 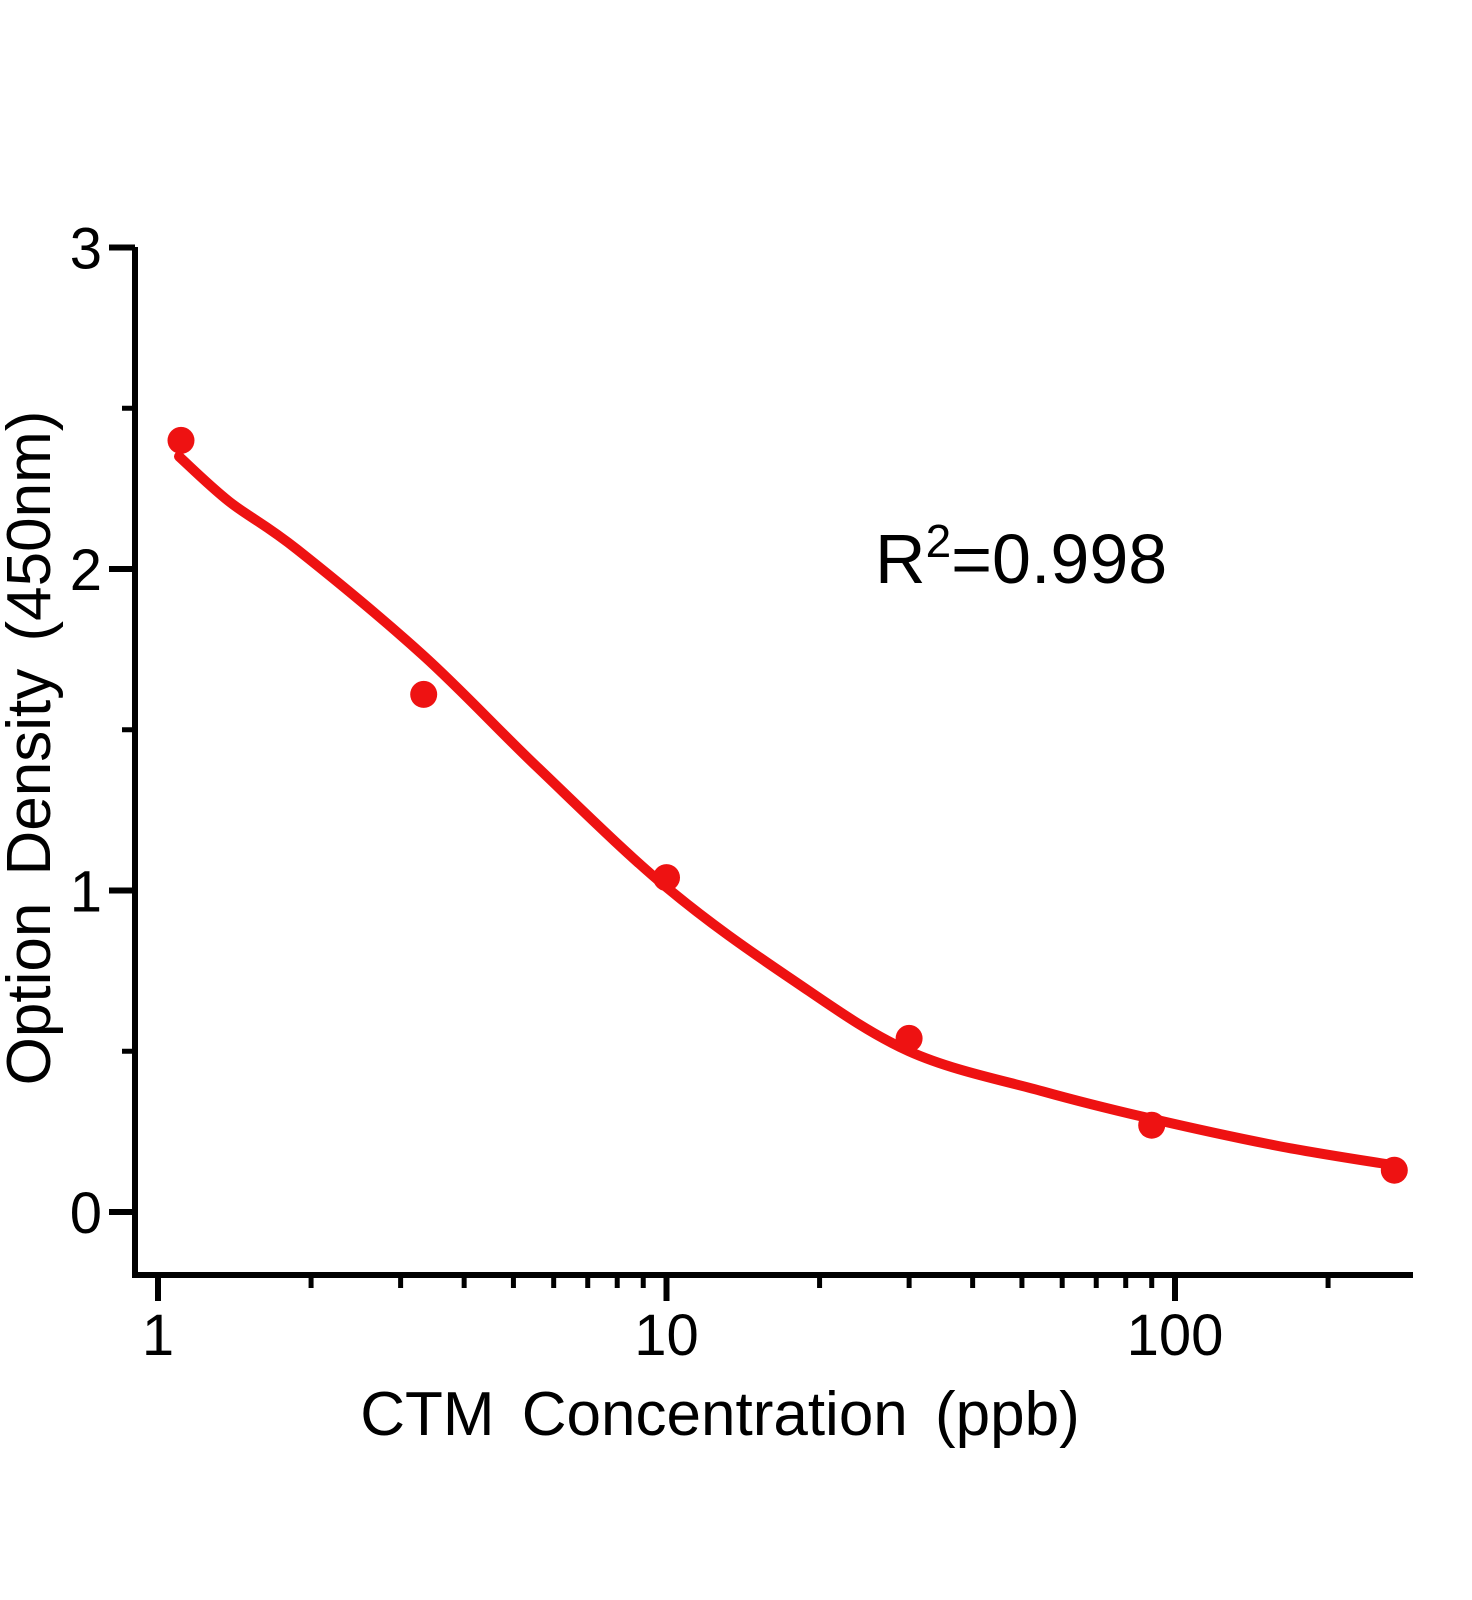 I want to click on y-axis-title: Option Density (450nm), so click(x=32, y=748).